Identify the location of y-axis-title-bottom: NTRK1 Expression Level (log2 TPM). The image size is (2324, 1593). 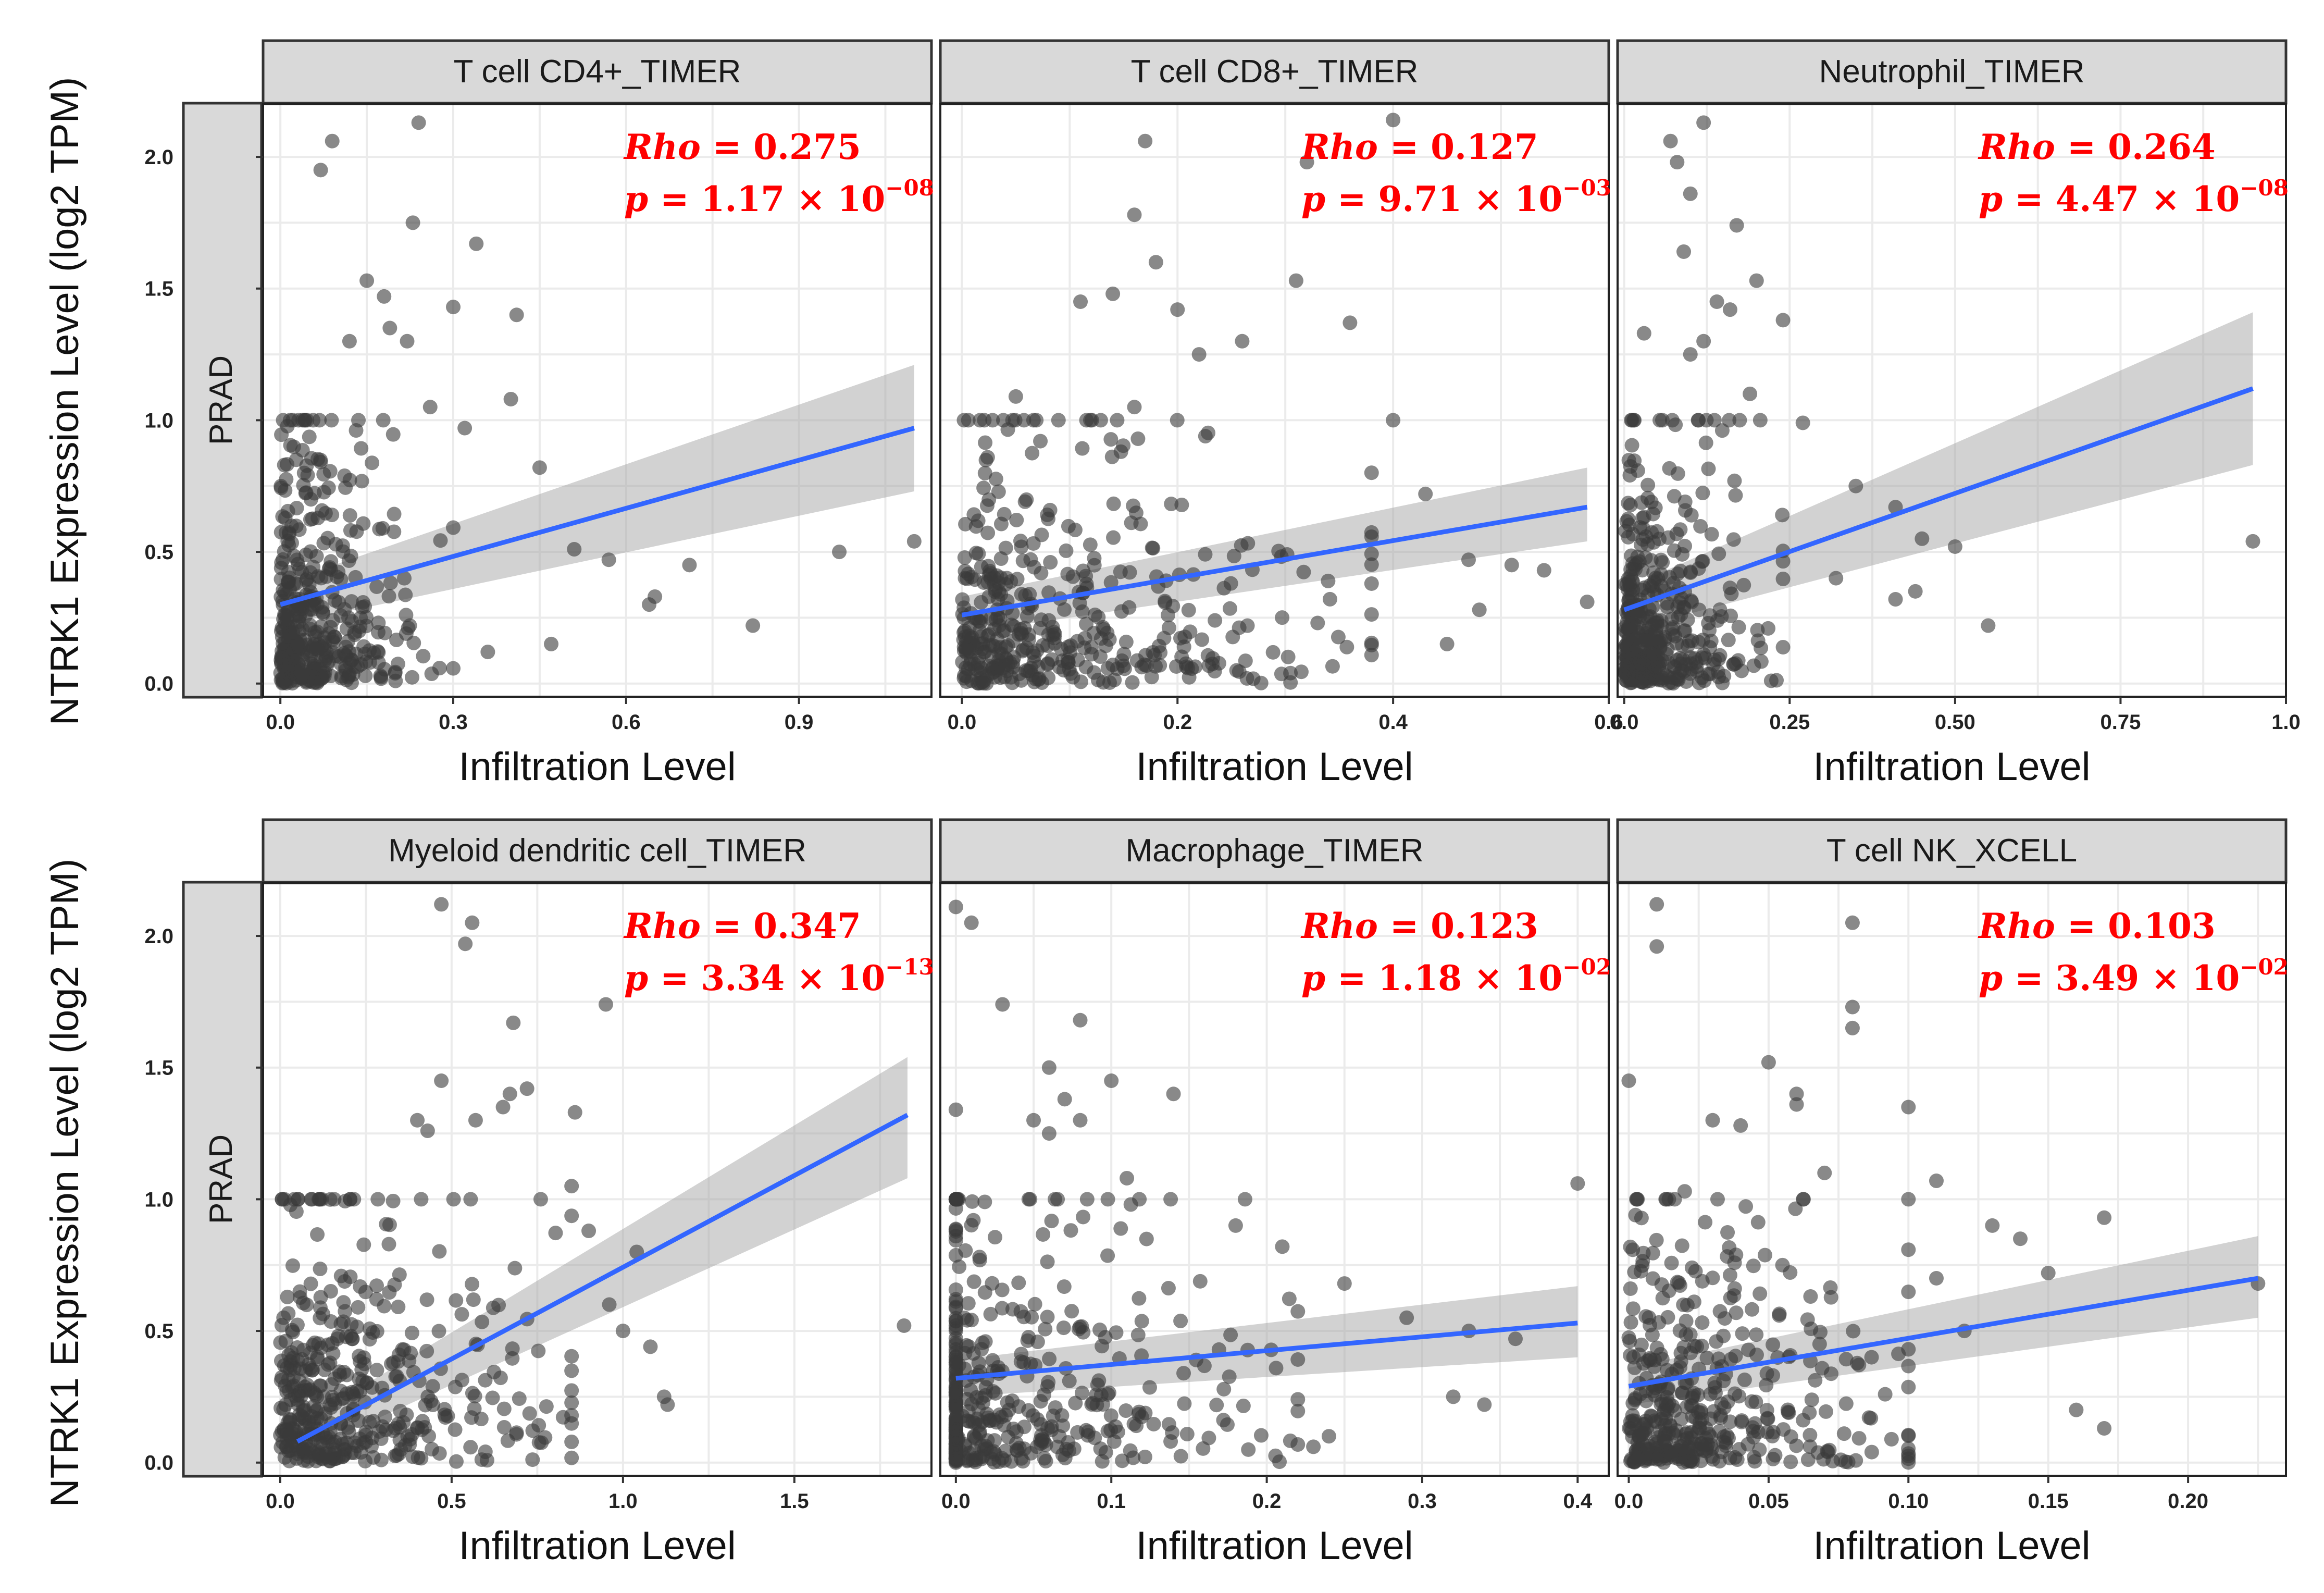
(65, 1183).